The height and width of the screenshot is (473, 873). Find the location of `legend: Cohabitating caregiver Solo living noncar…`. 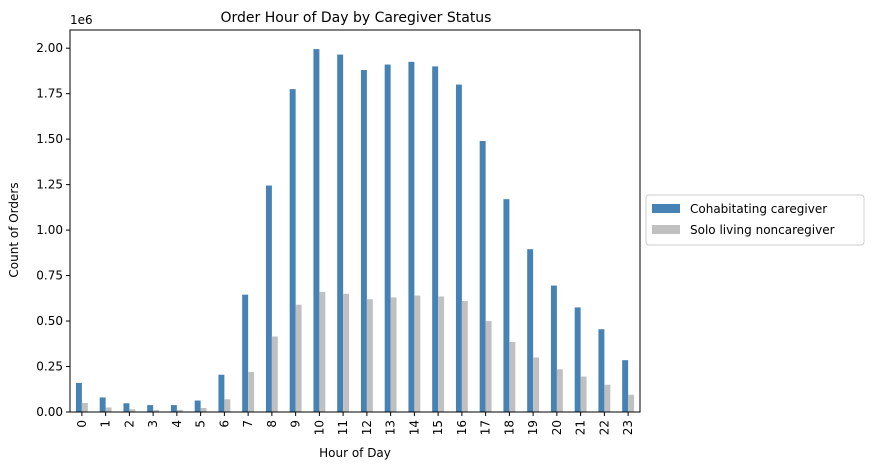

legend: Cohabitating caregiver Solo living noncar… is located at coordinates (755, 220).